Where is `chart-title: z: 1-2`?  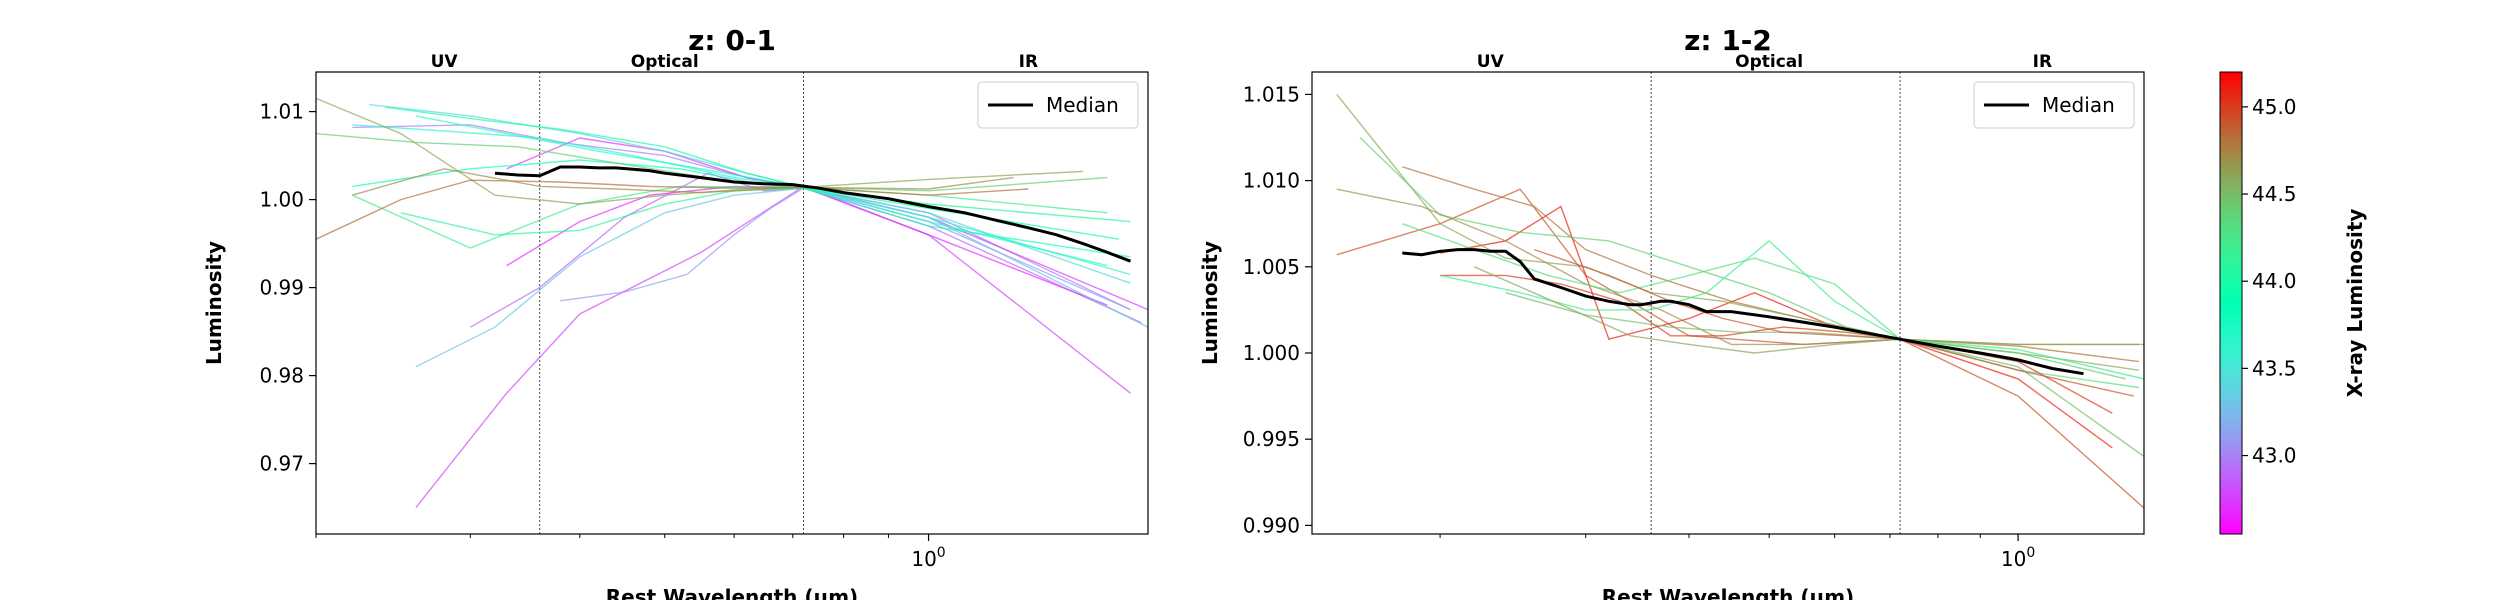 chart-title: z: 1-2 is located at coordinates (1728, 40).